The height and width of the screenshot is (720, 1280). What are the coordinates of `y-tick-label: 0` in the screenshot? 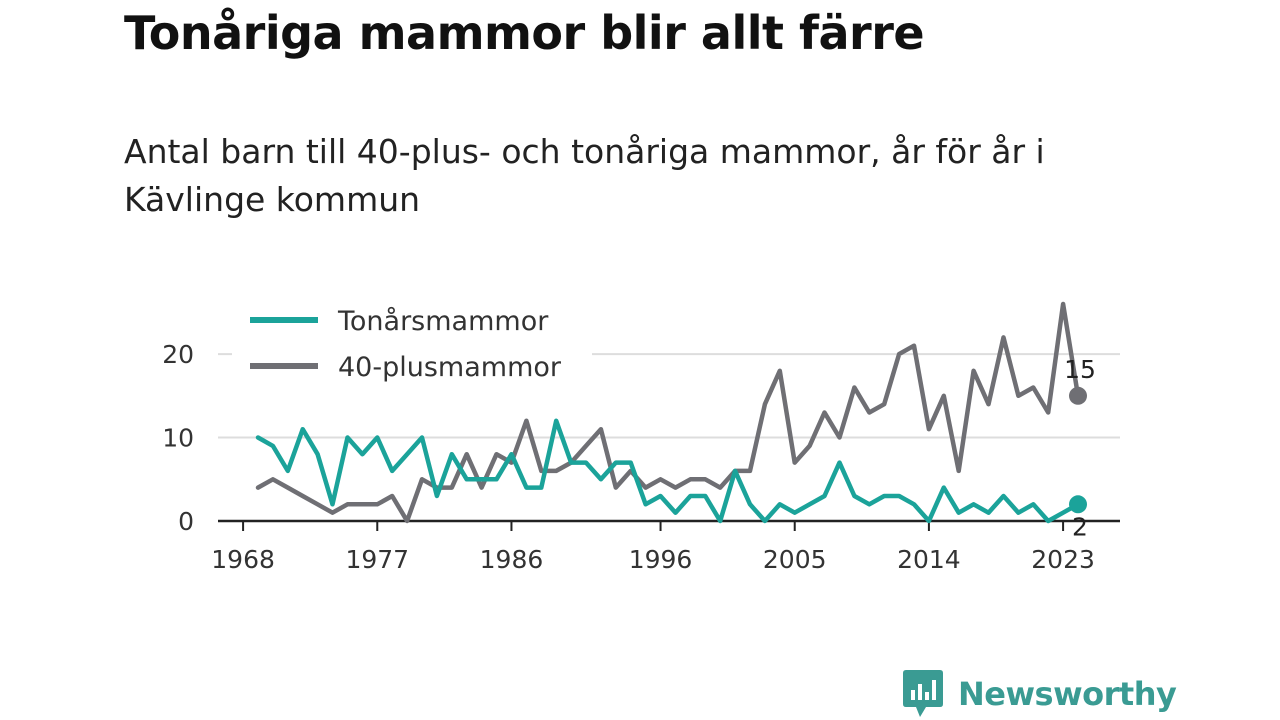 It's located at (186, 521).